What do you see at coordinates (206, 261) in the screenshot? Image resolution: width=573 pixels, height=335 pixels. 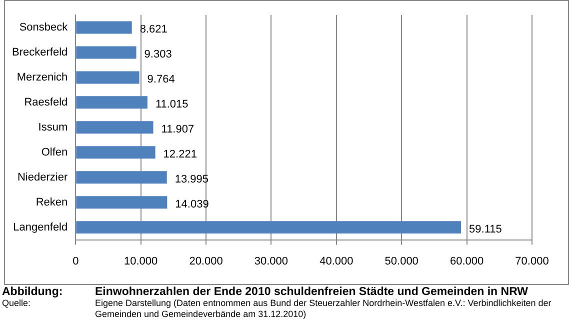 I see `x-tick-label: 20.000` at bounding box center [206, 261].